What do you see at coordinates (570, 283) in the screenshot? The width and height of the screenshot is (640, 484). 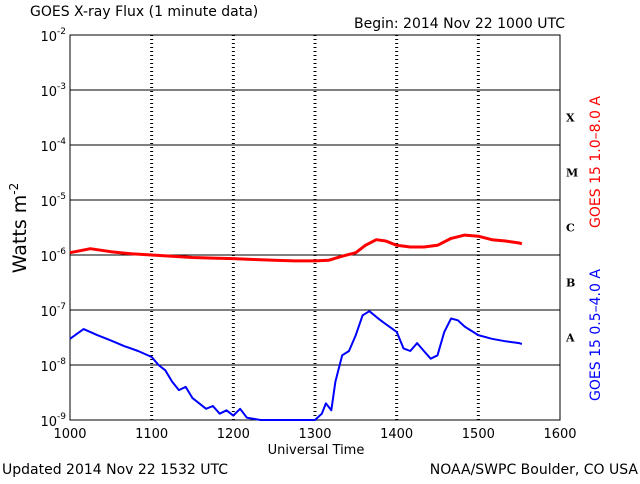 I see `flare-class-label: B` at bounding box center [570, 283].